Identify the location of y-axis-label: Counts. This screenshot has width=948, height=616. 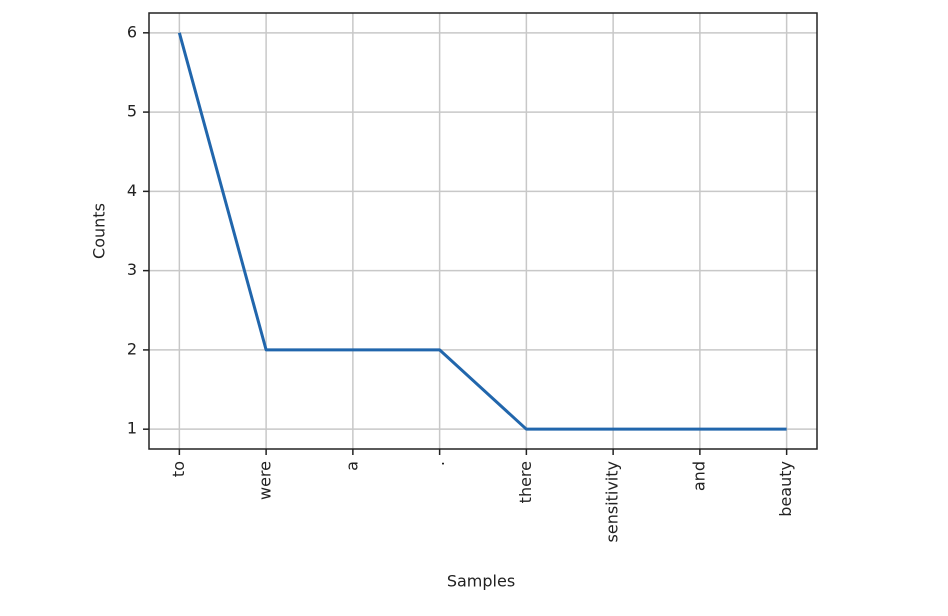
(99, 231).